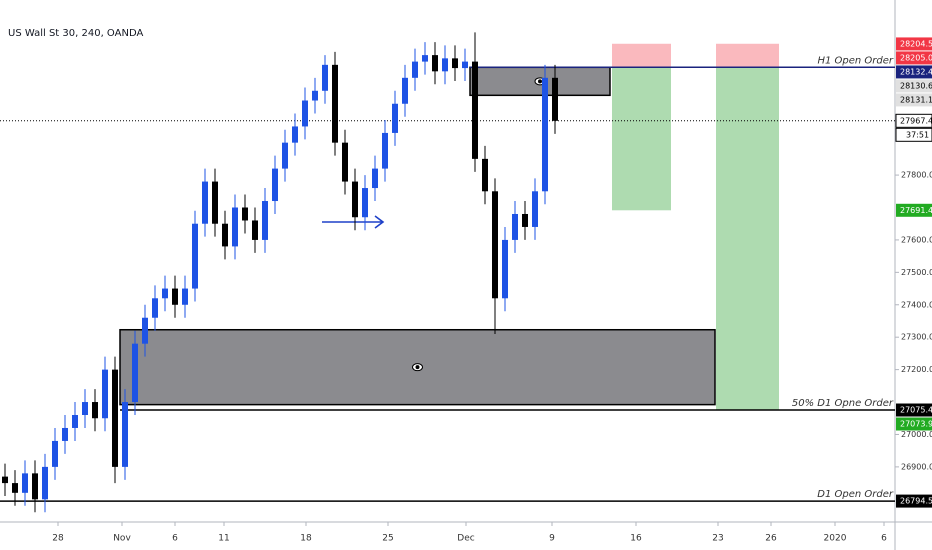 The width and height of the screenshot is (932, 550). What do you see at coordinates (855, 60) in the screenshot?
I see `level-label: H1 Open Order` at bounding box center [855, 60].